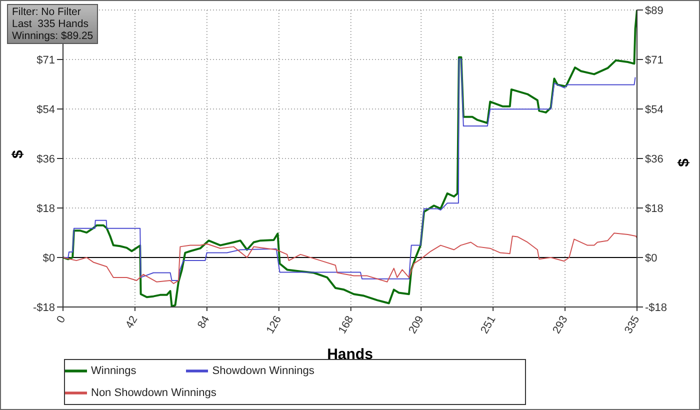 This screenshot has height=410, width=700. What do you see at coordinates (17, 154) in the screenshot?
I see `y-axis-title: $` at bounding box center [17, 154].